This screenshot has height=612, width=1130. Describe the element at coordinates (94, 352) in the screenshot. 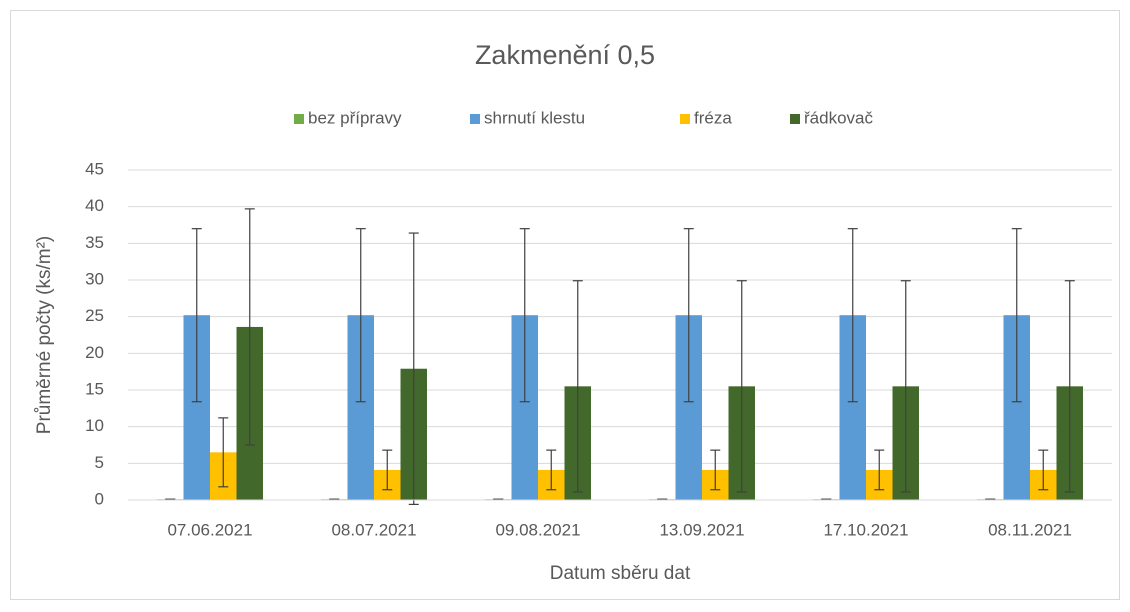

I see `y-tick-label: 20` at that location.